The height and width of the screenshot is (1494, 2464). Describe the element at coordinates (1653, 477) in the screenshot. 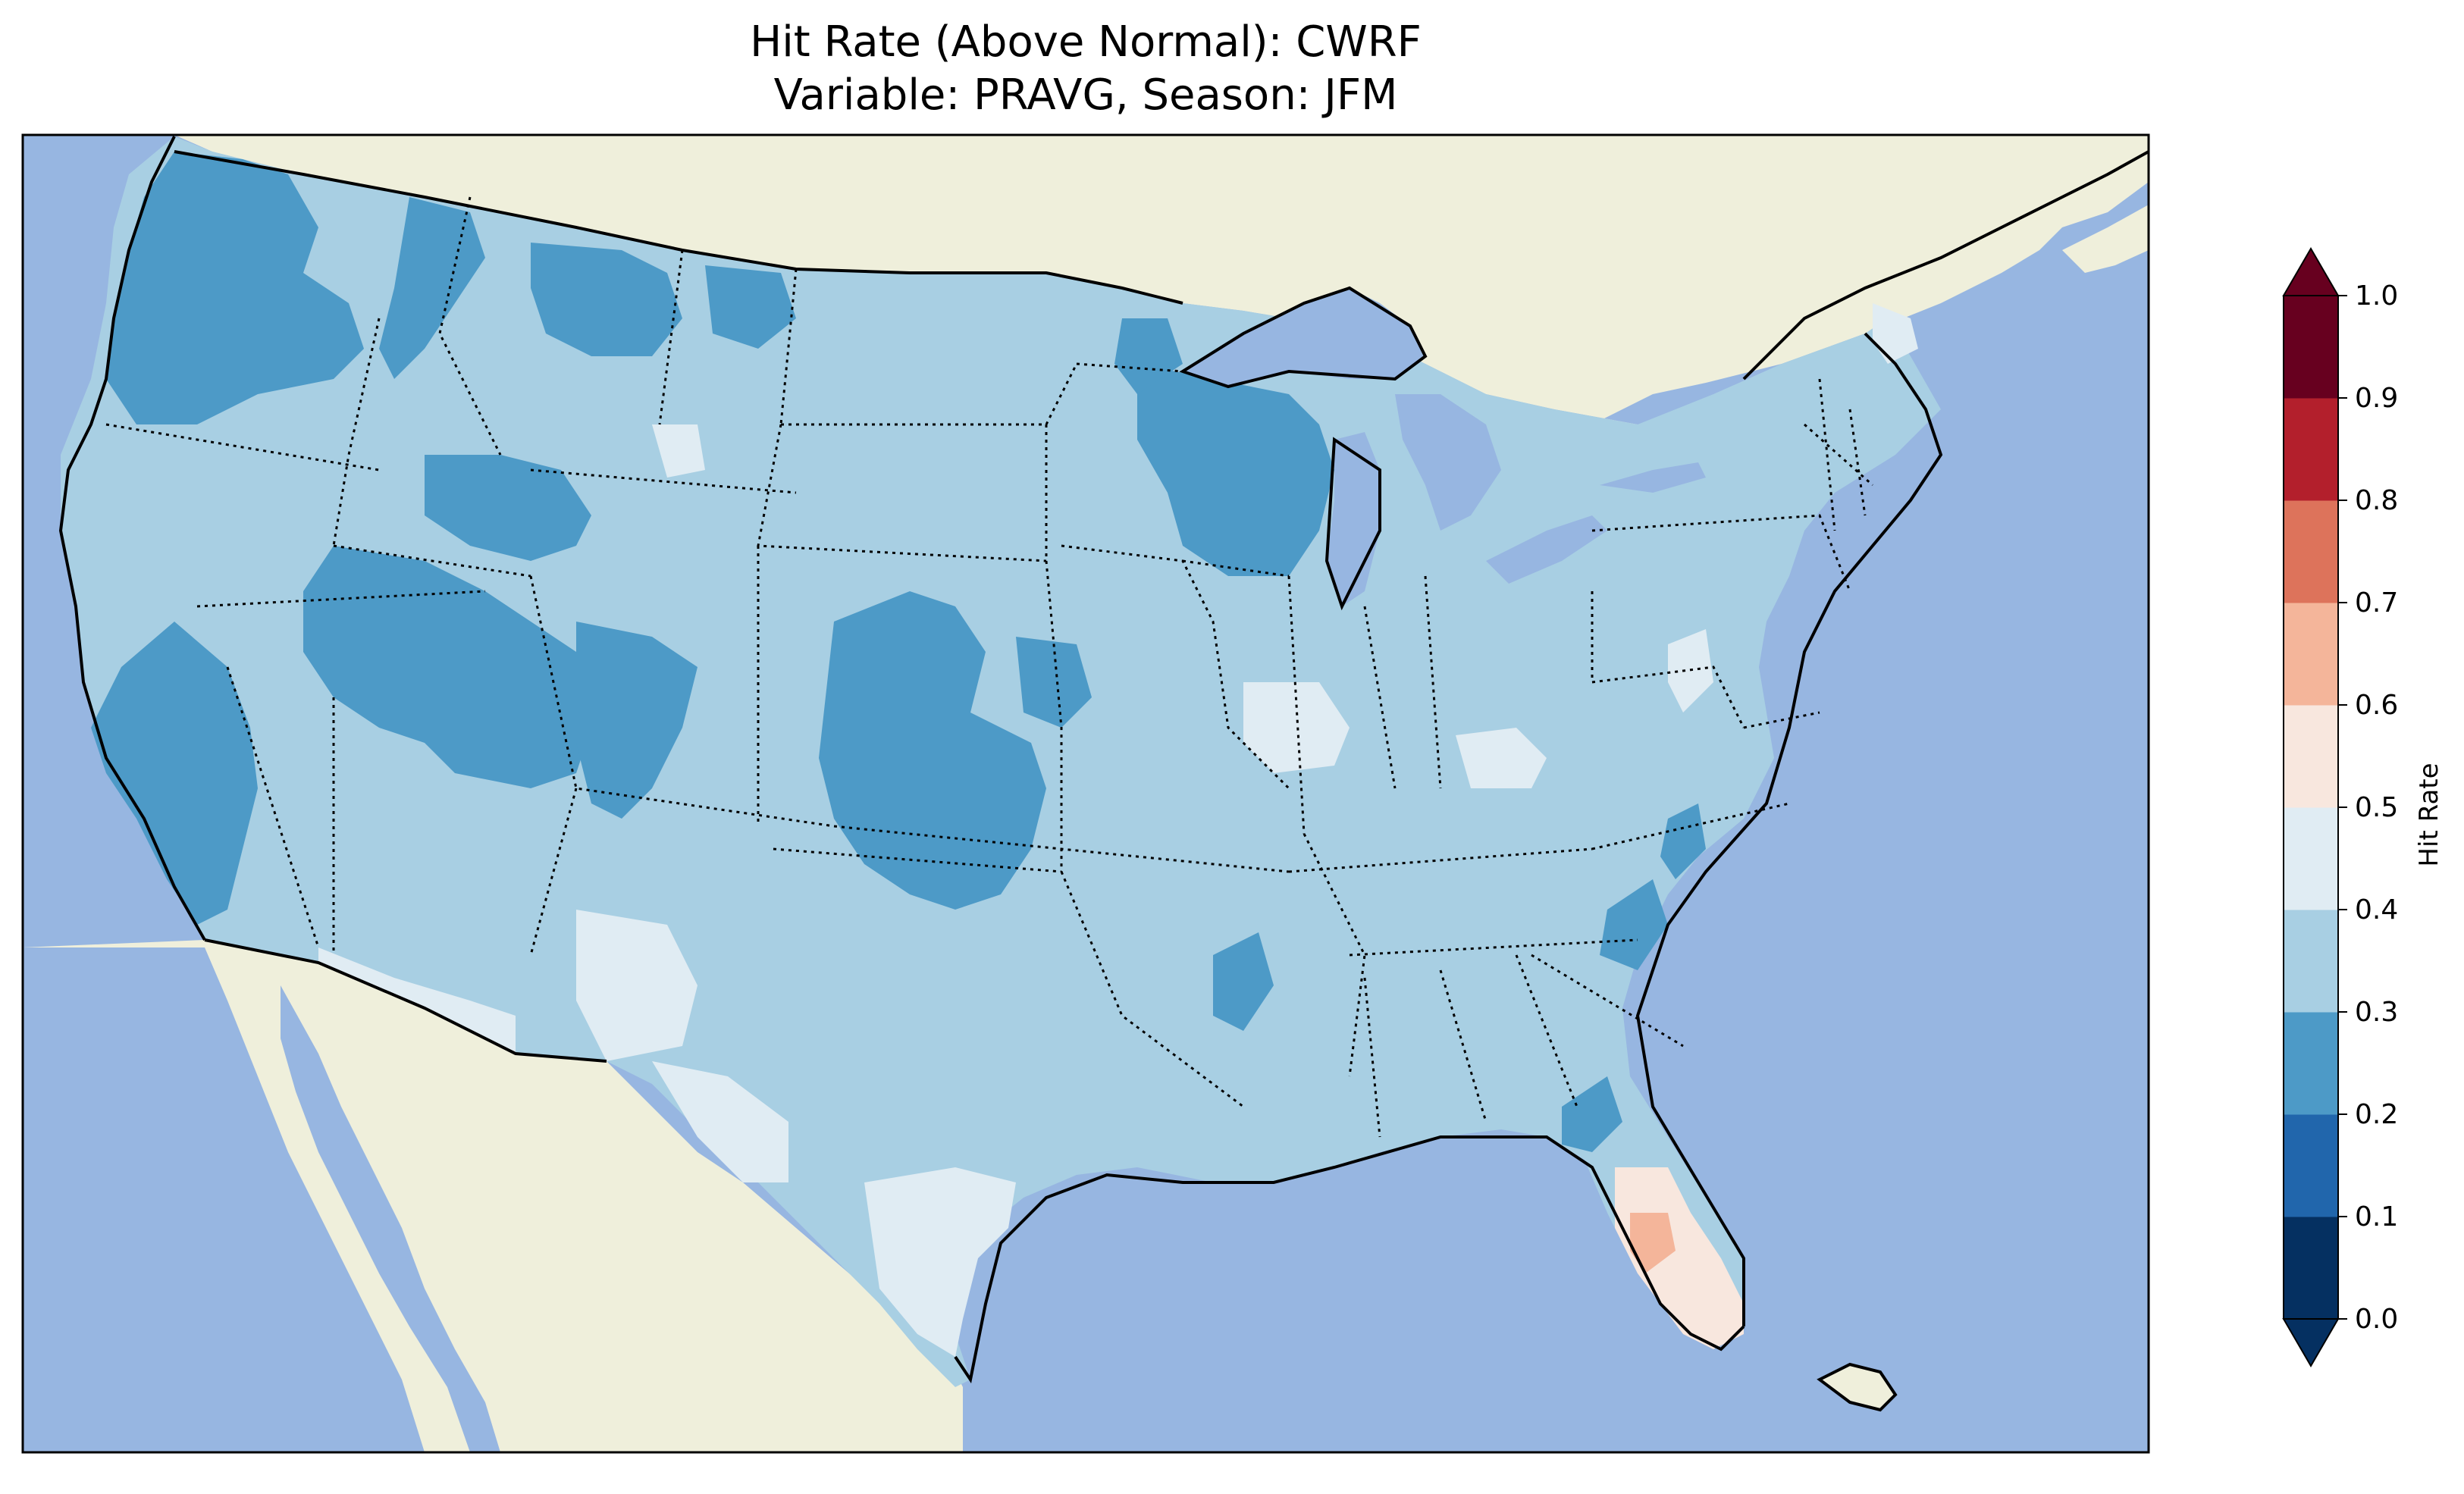

I see `lake-ontario` at that location.